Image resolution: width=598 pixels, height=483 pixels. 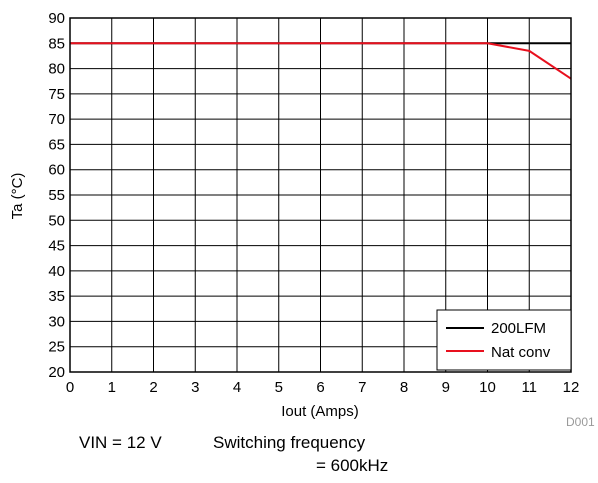 What do you see at coordinates (56, 372) in the screenshot?
I see `y-tick-label: 20` at bounding box center [56, 372].